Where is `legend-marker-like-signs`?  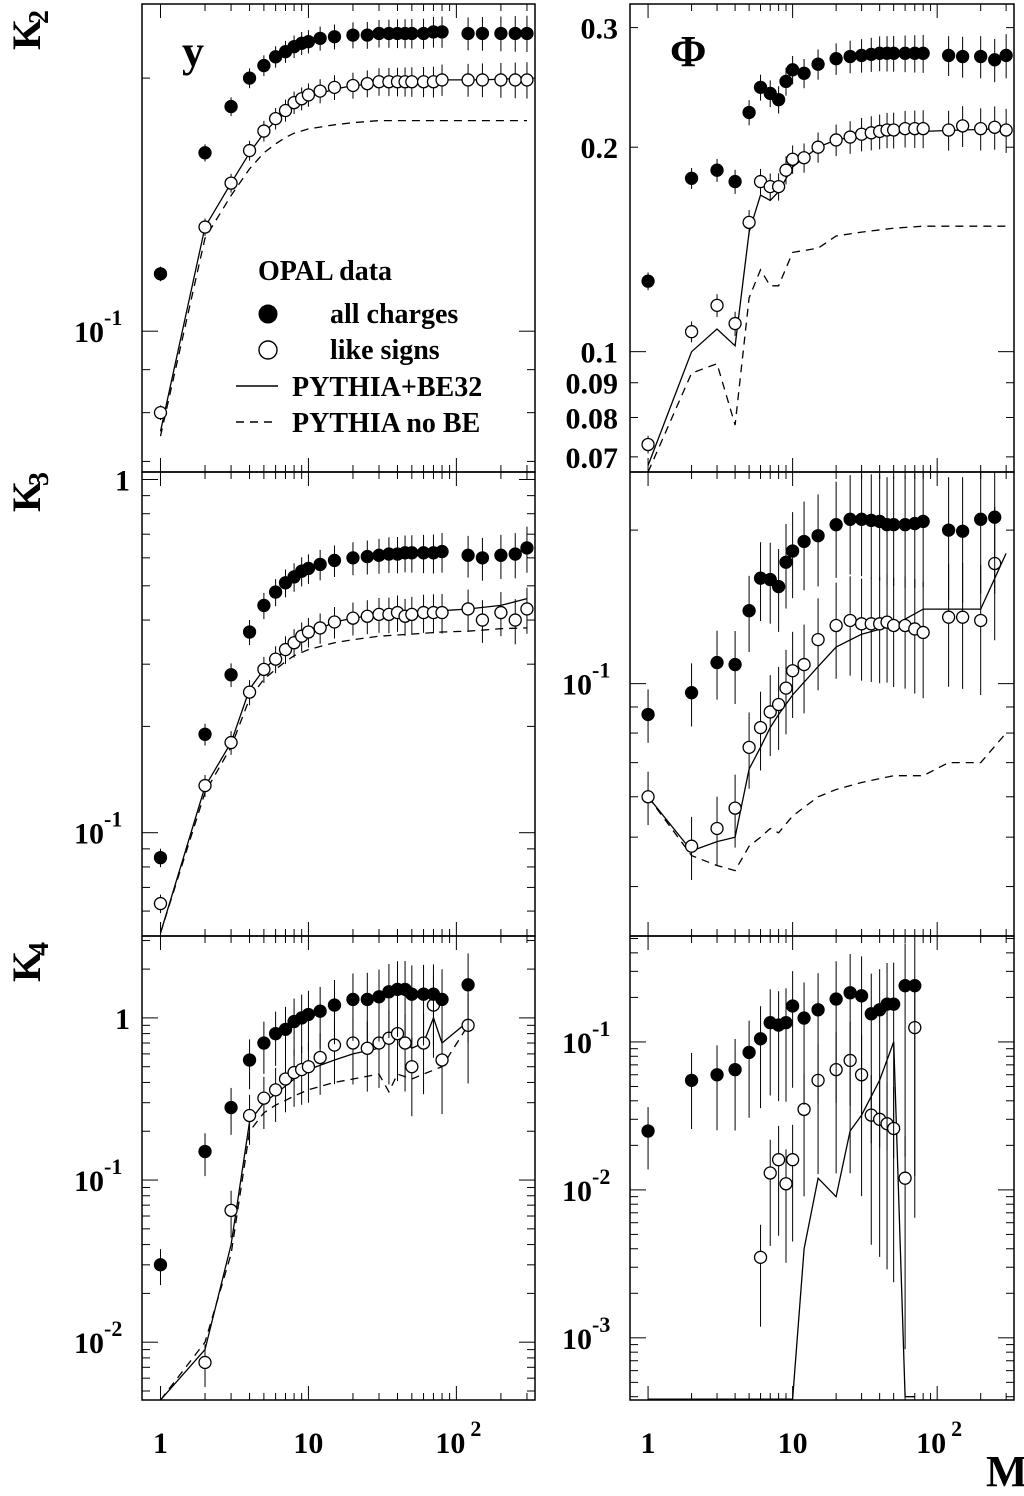
legend-marker-like-signs is located at coordinates (268, 350).